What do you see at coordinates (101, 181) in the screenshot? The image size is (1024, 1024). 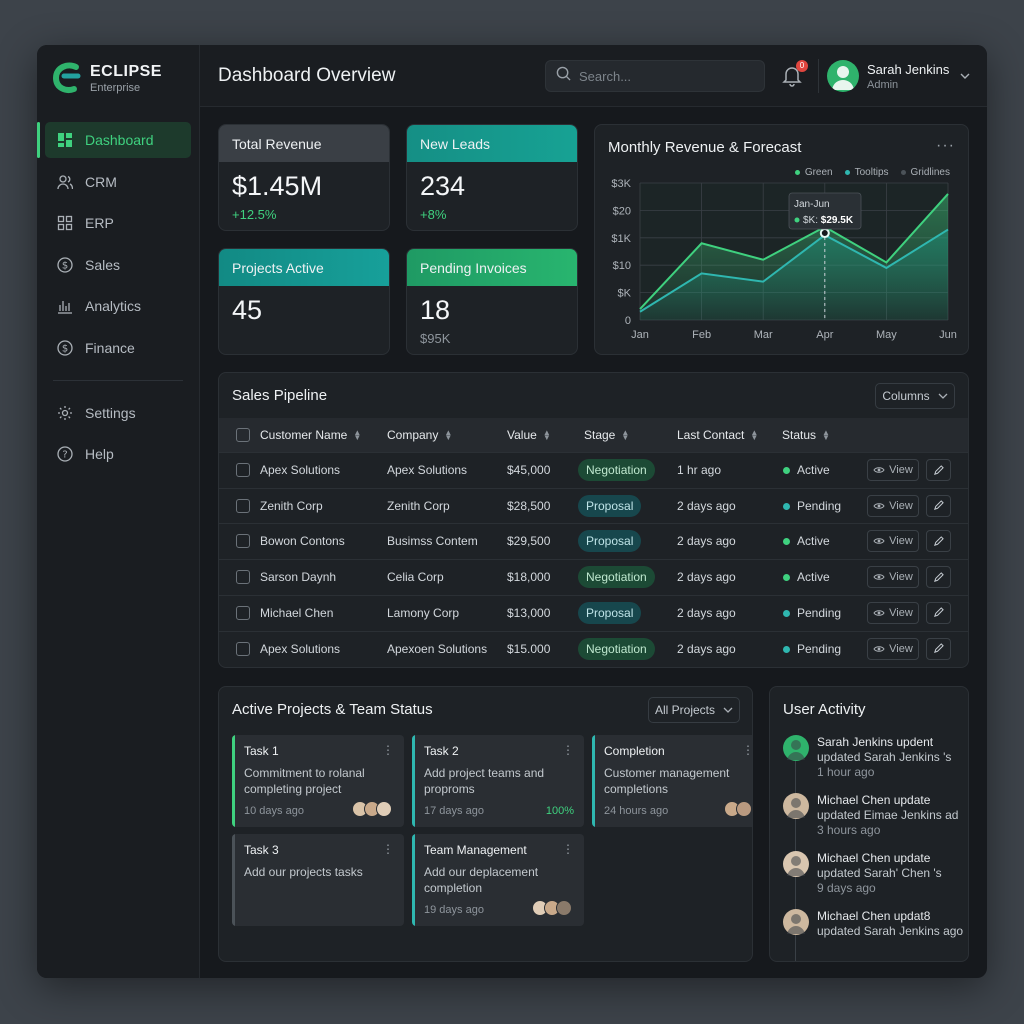 I see `sidebar-item-label: CRM` at bounding box center [101, 181].